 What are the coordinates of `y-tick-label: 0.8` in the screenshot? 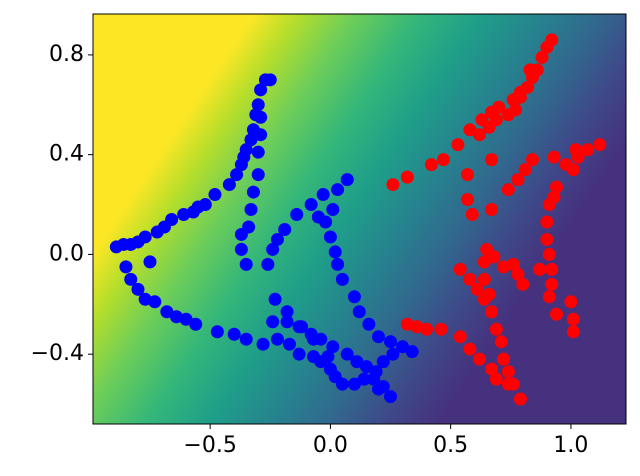 It's located at (66, 54).